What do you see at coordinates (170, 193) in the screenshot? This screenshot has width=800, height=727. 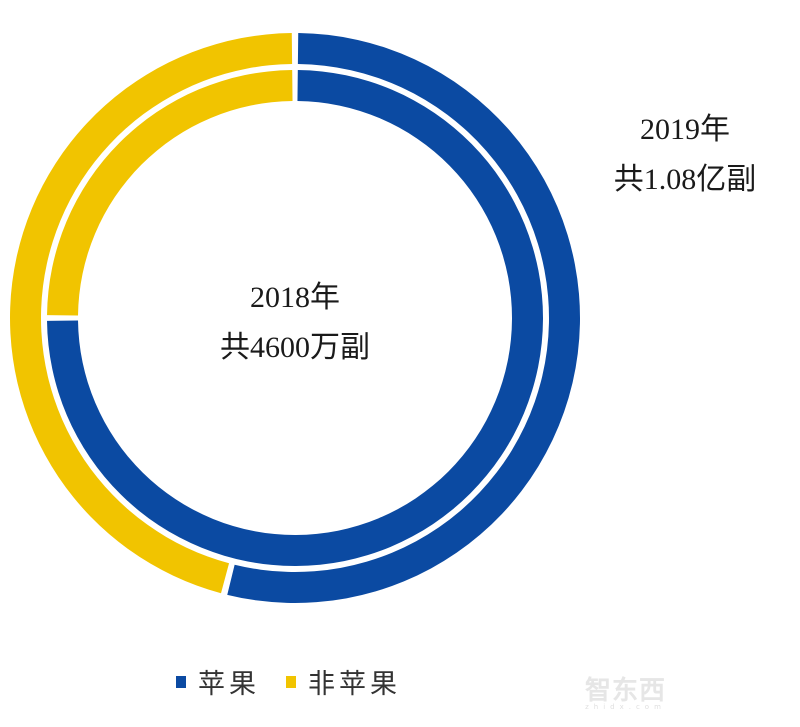 I see `segment-non-apple` at bounding box center [170, 193].